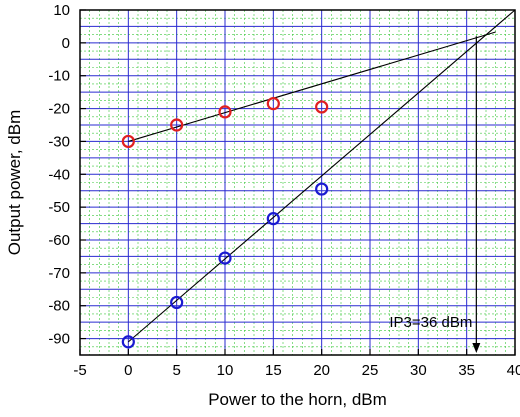 Image resolution: width=520 pixels, height=417 pixels. What do you see at coordinates (59, 273) in the screenshot?
I see `y-tick-label: -70` at bounding box center [59, 273].